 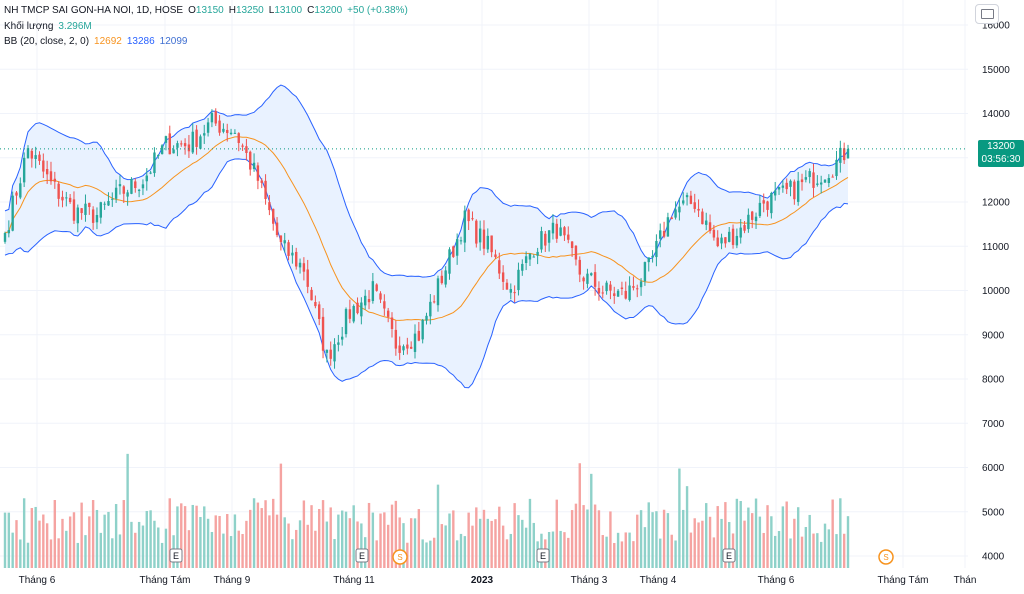 I want to click on x-tick-label: Tháng Tám, so click(x=165, y=580).